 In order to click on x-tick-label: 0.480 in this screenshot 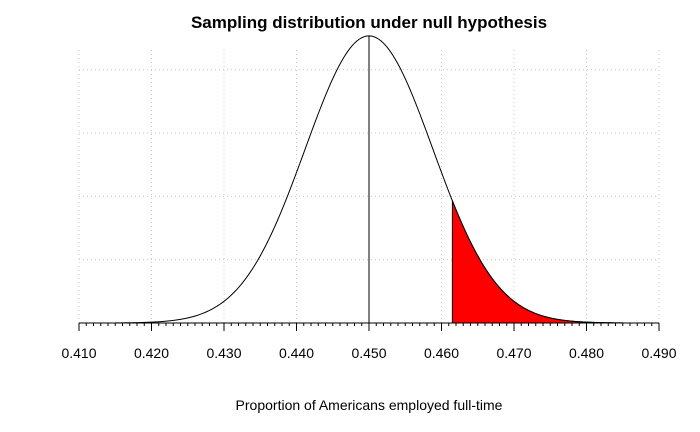, I will do `click(586, 353)`.